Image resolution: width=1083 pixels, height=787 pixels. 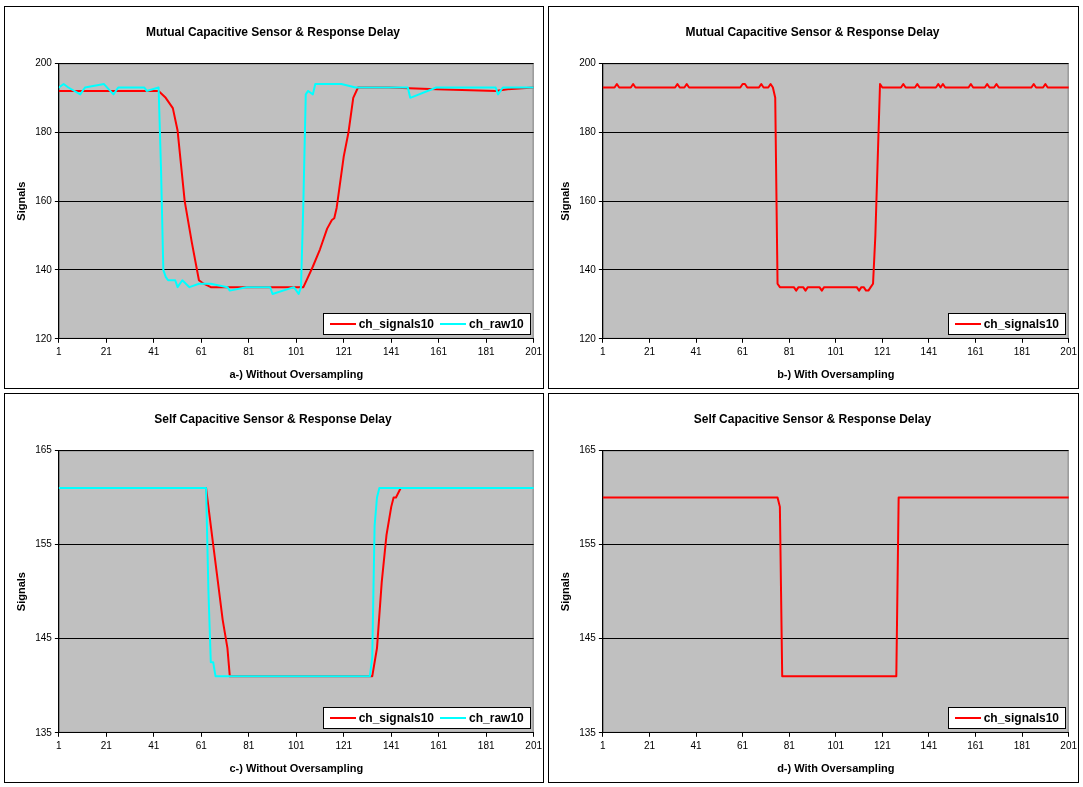 What do you see at coordinates (836, 374) in the screenshot?
I see `x-axis-title: b-) With Oversampling` at bounding box center [836, 374].